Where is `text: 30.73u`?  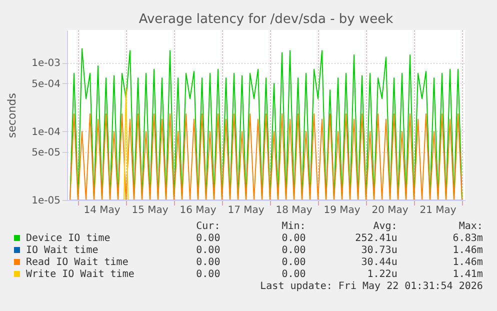
text: 30.73u is located at coordinates (379, 250).